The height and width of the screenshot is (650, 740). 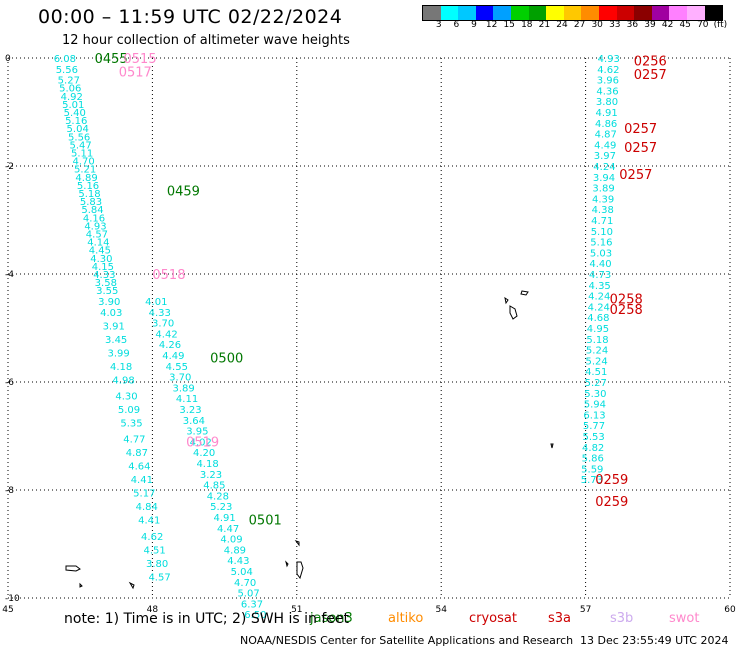 What do you see at coordinates (608, 81) in the screenshot?
I see `swh-value: 3.96` at bounding box center [608, 81].